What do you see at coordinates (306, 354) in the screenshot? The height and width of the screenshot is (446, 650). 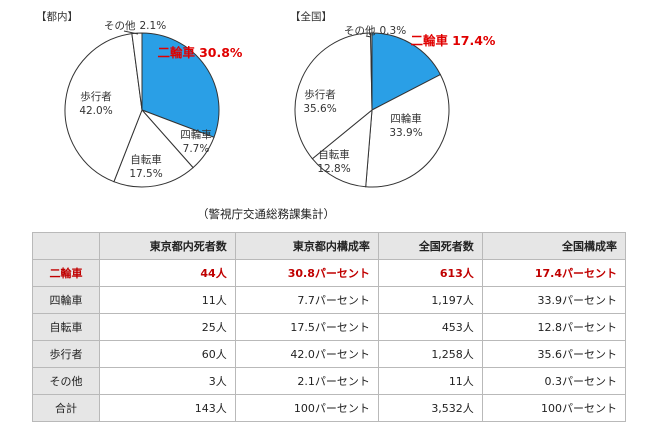 I see `table-cell: 42.0パーセント` at bounding box center [306, 354].